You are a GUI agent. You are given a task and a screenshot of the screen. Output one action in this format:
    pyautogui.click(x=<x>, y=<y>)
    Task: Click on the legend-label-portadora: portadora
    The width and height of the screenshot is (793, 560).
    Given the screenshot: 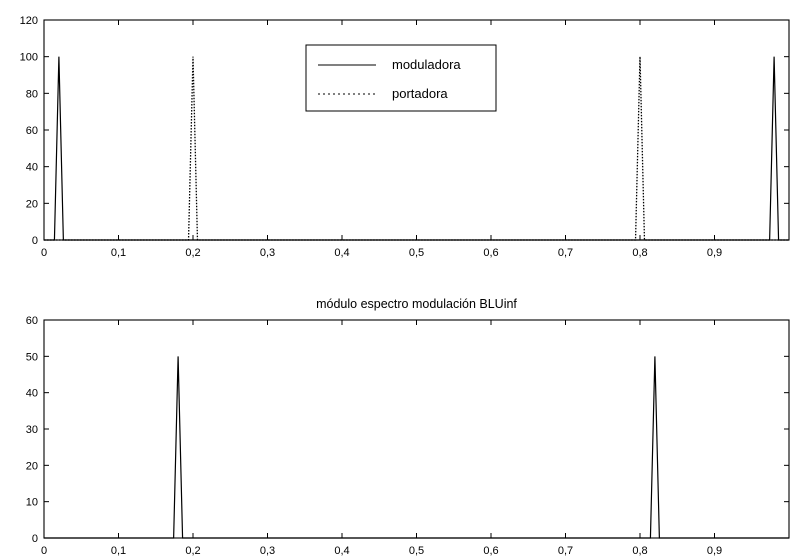 What is the action you would take?
    pyautogui.click(x=420, y=93)
    